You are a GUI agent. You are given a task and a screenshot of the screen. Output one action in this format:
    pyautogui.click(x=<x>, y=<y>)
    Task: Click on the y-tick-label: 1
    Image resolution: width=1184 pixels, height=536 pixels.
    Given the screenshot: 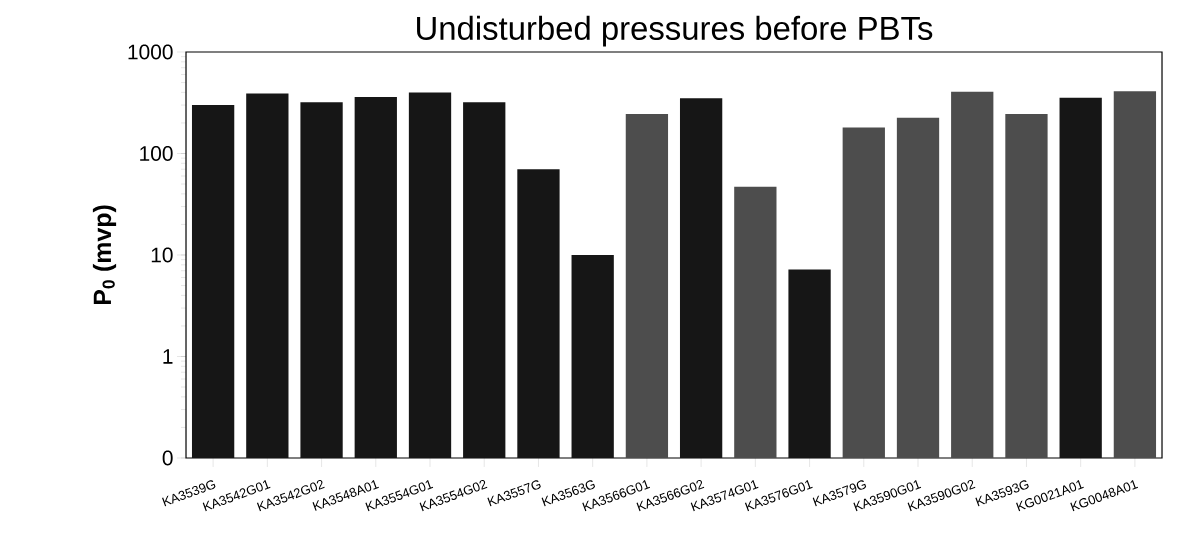 What is the action you would take?
    pyautogui.click(x=168, y=356)
    